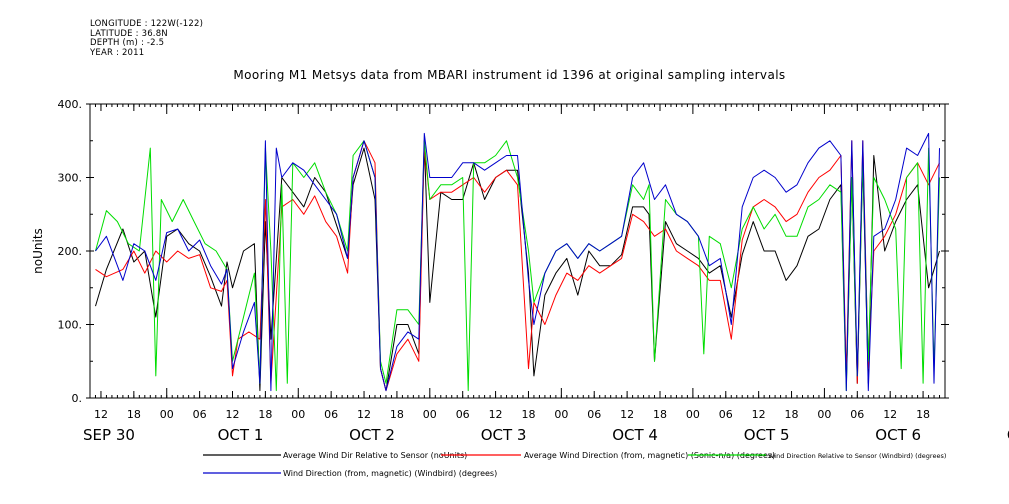 Image resolution: width=1009 pixels, height=504 pixels. I want to click on y-axis-label: noUnits, so click(38, 251).